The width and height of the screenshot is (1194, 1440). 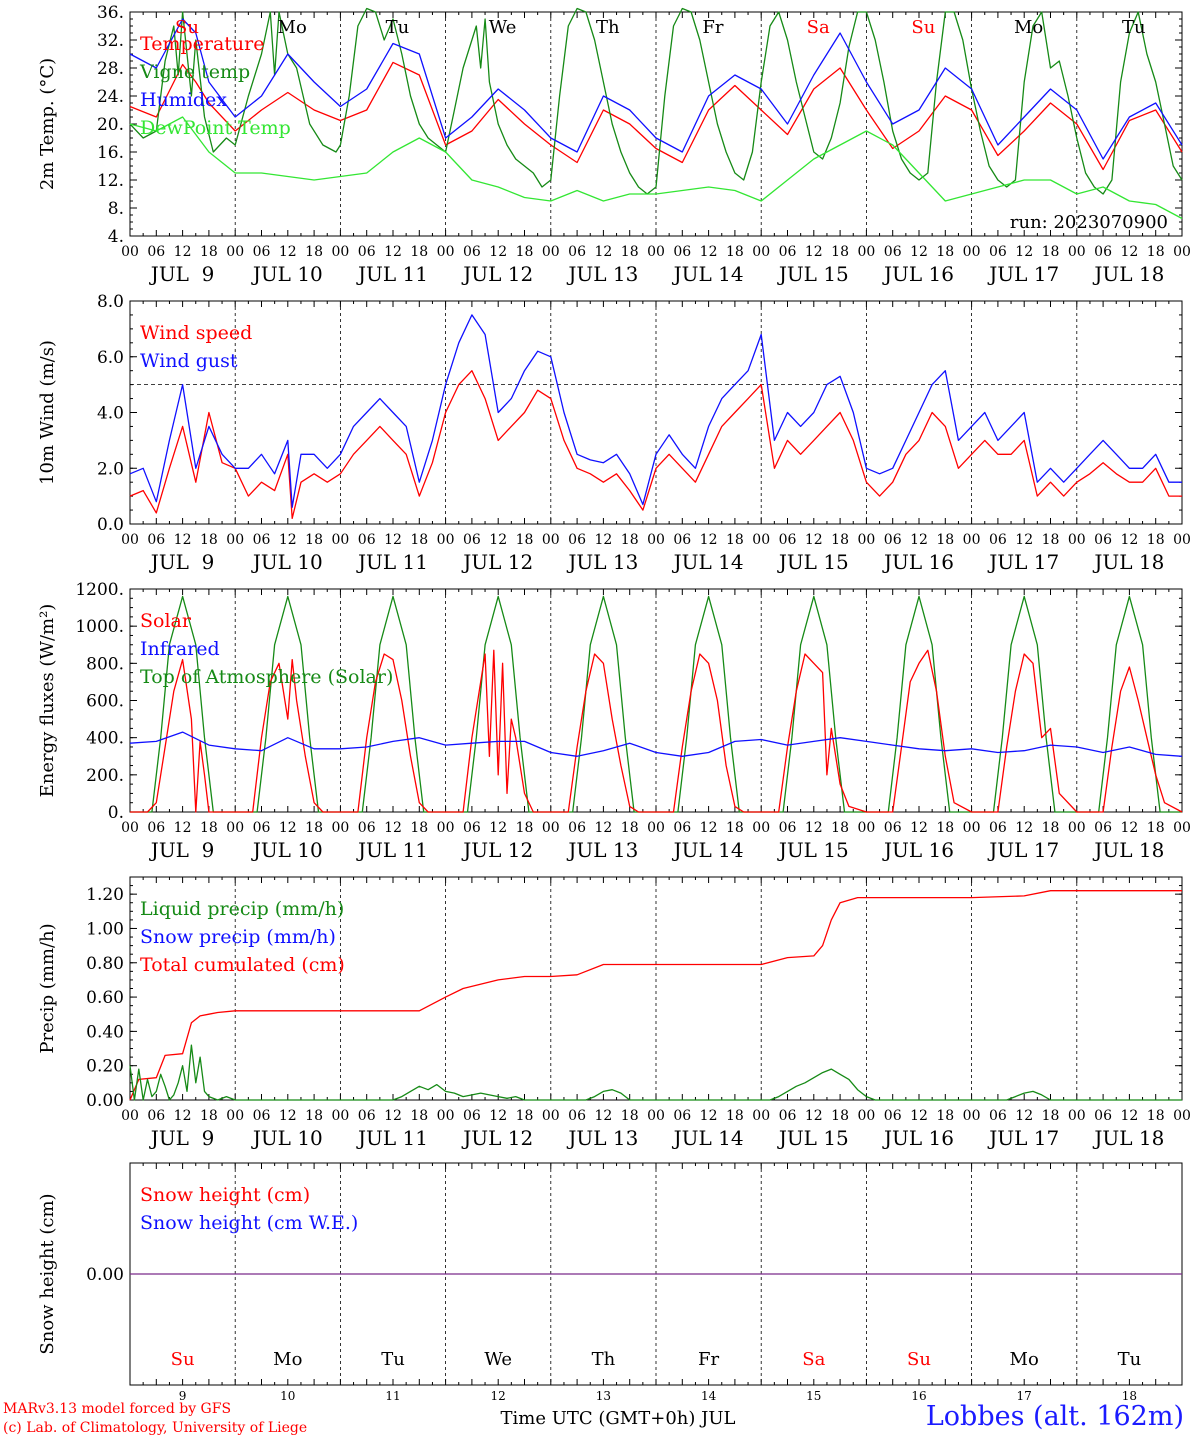 I want to click on day-number-label: 18, so click(x=1129, y=1396).